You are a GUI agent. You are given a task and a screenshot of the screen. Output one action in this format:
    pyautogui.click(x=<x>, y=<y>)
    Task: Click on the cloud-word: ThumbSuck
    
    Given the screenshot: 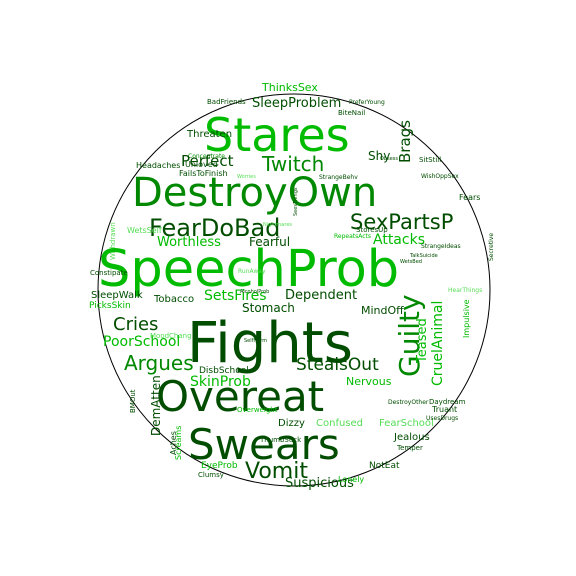 What is the action you would take?
    pyautogui.click(x=280, y=440)
    